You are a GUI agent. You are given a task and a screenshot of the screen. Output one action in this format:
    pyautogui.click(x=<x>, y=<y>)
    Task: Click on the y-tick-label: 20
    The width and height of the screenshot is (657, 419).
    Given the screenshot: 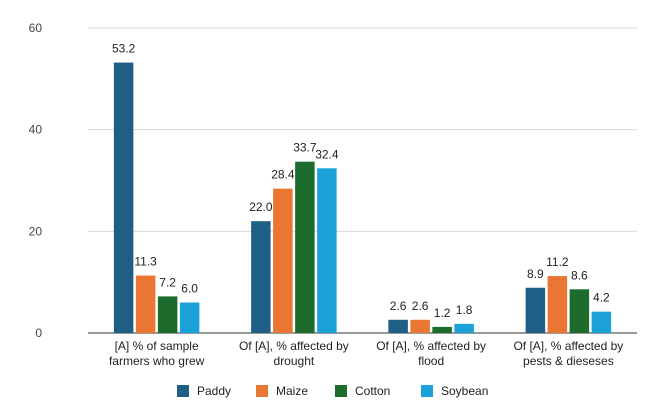 What is the action you would take?
    pyautogui.click(x=36, y=231)
    